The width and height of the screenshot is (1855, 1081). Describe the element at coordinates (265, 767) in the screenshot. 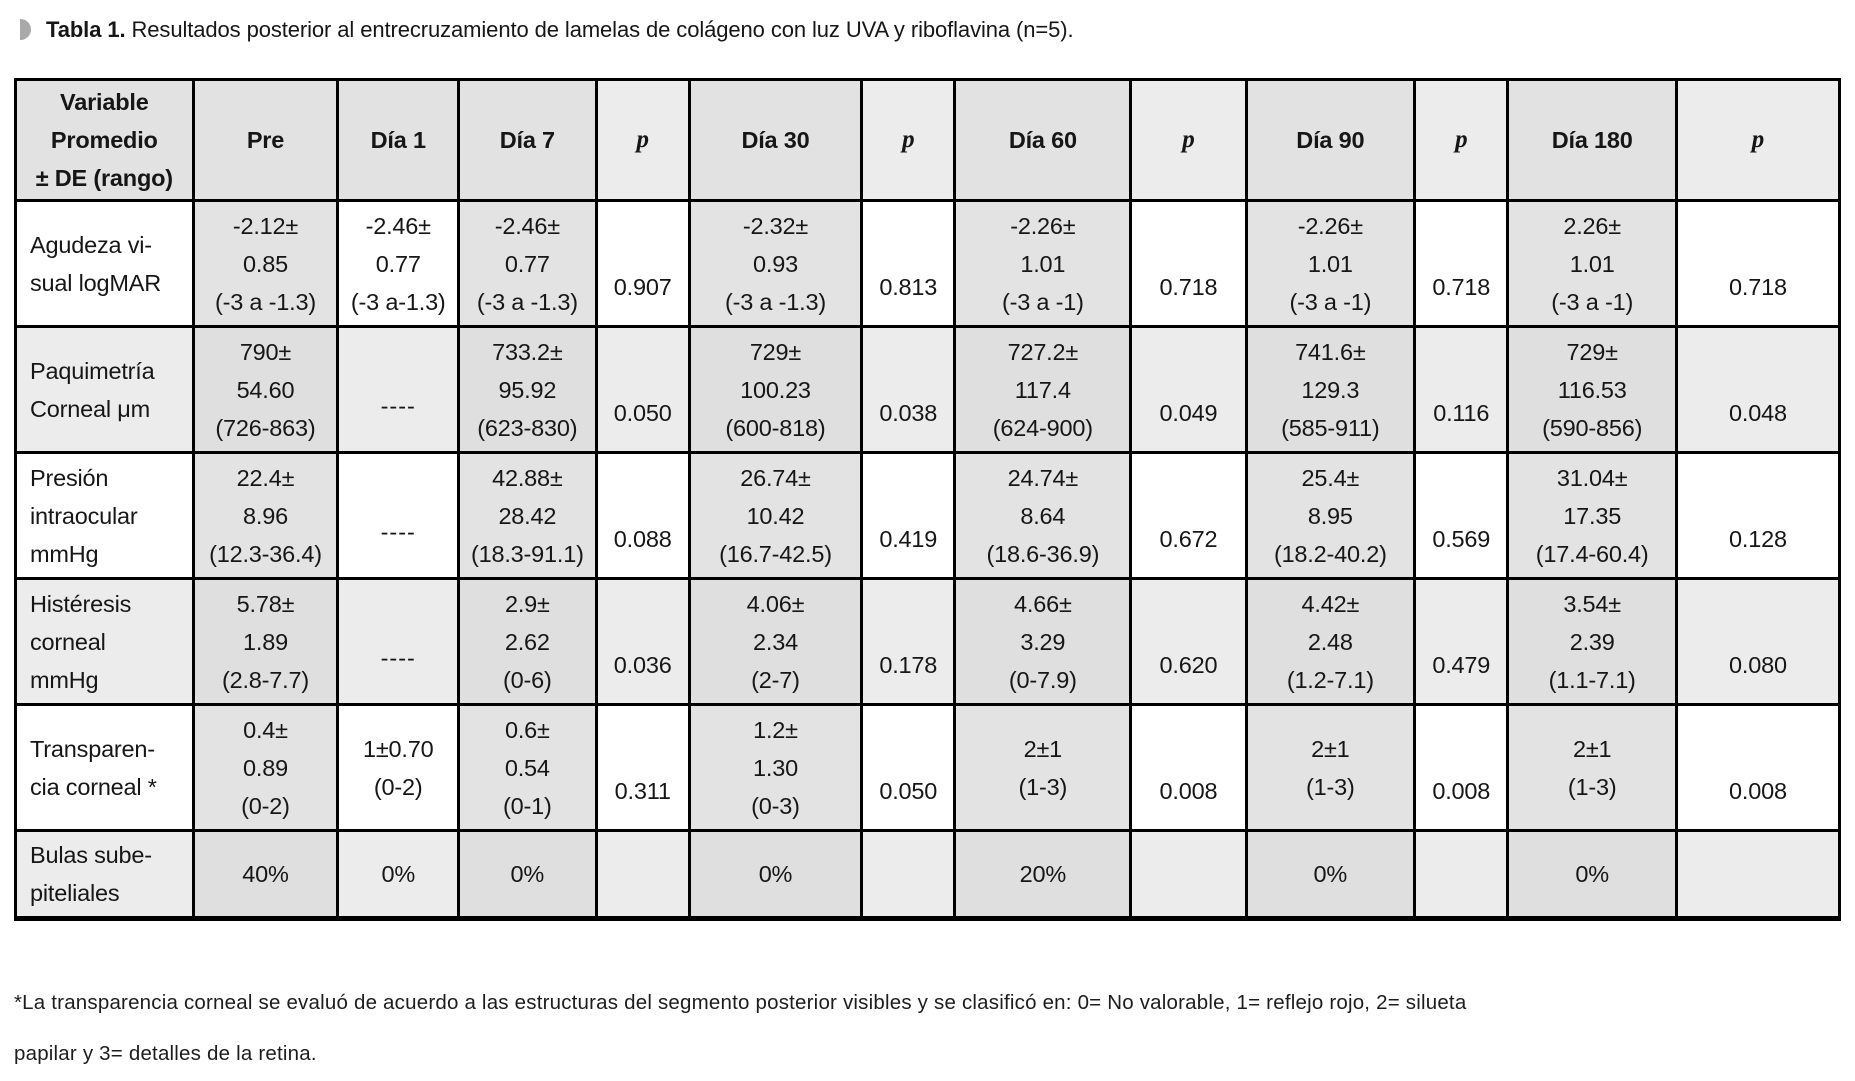

I see `value-cell: 0.4± 0.89 (0-2)` at that location.